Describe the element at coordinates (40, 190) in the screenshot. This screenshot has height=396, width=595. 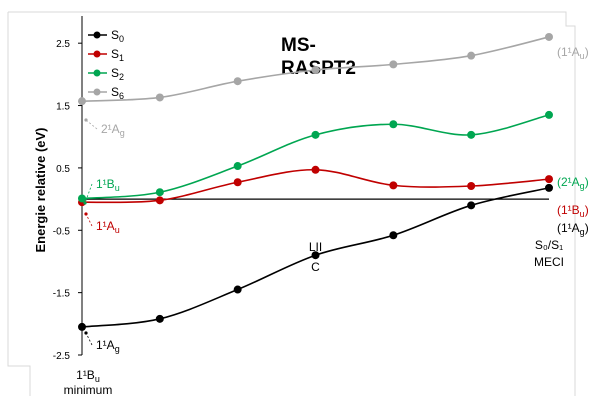
I see `y-axis-title: Energie relative (eV)` at that location.